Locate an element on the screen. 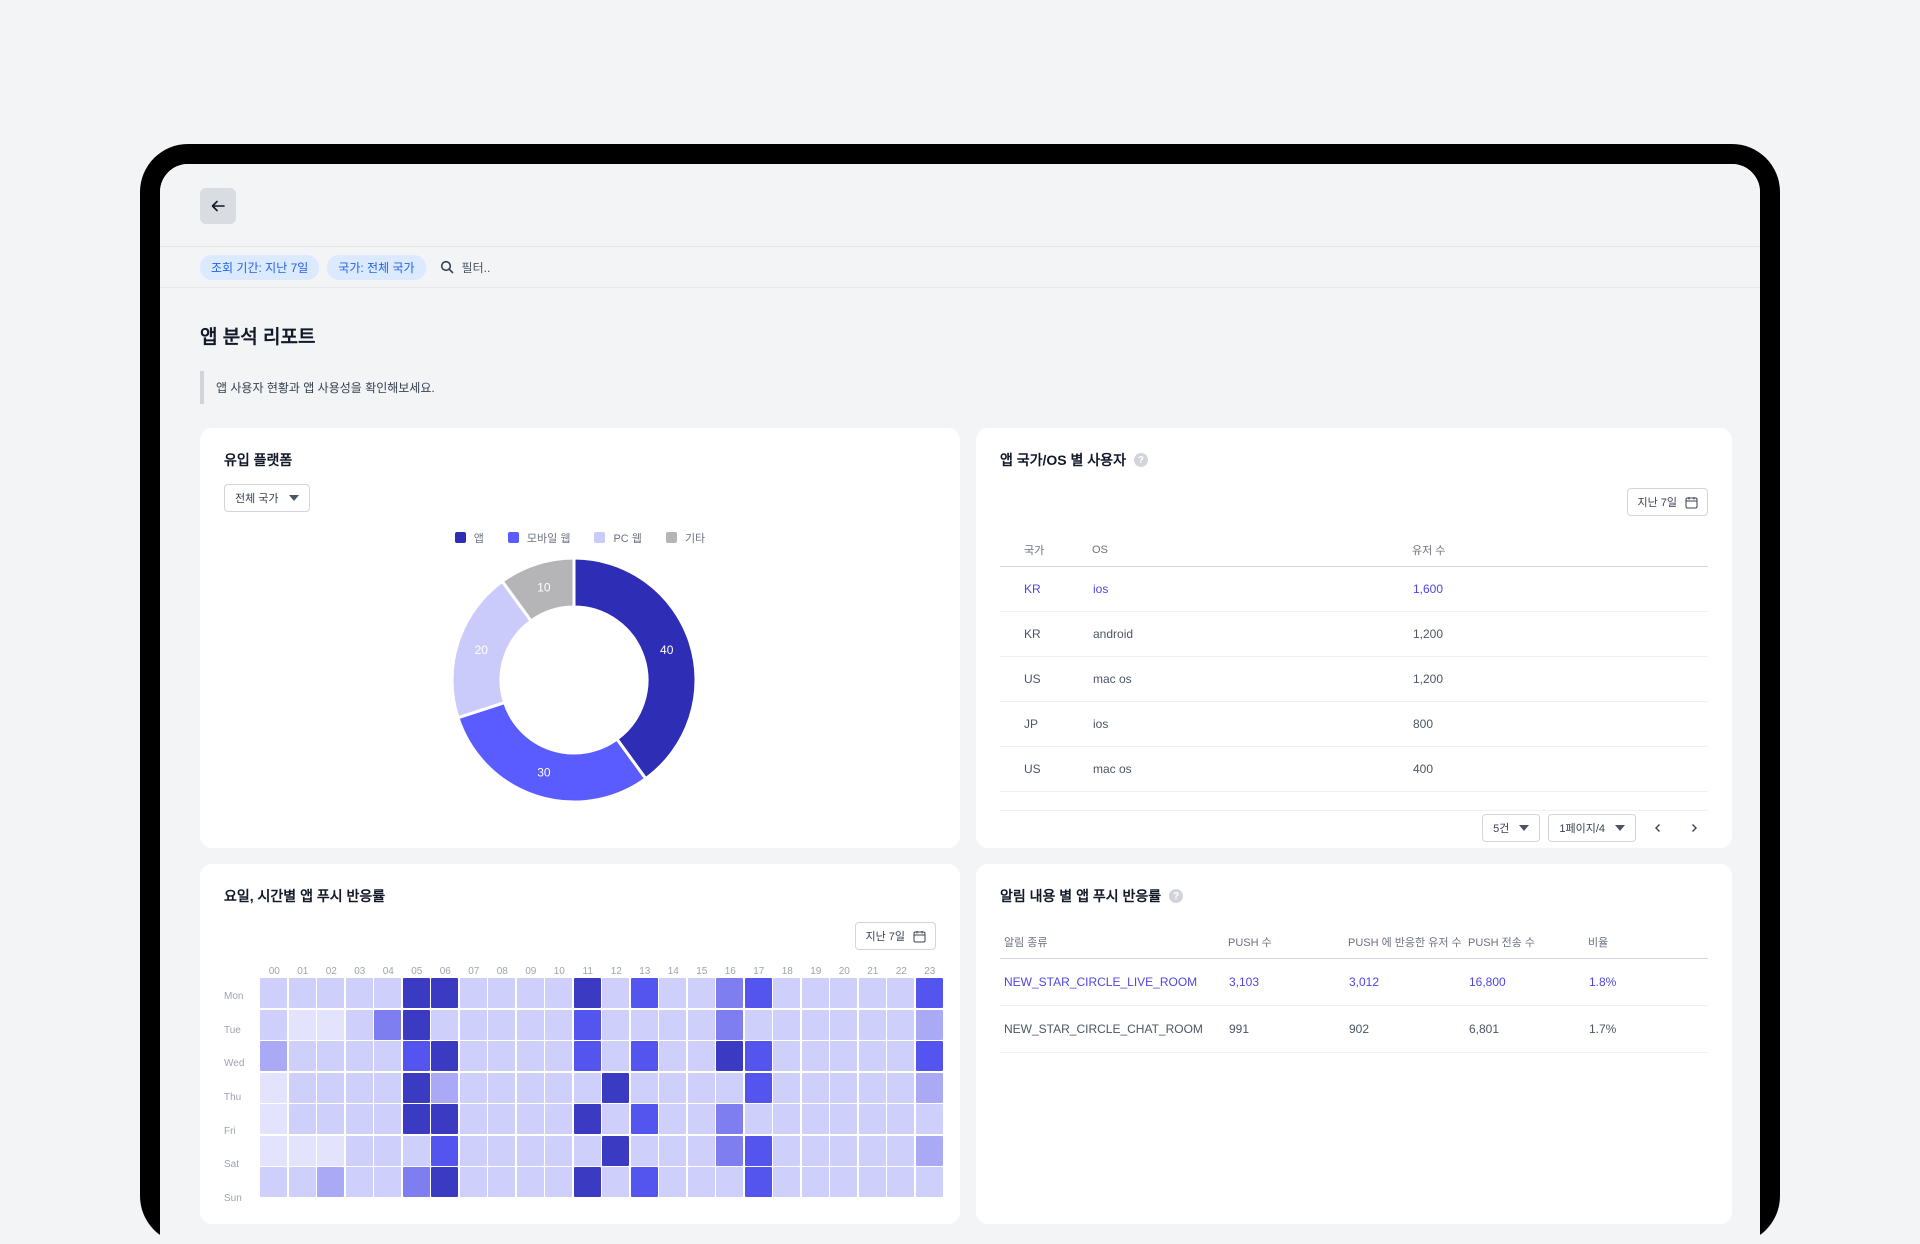 This screenshot has height=1244, width=1920. table-row: US mac os 400 is located at coordinates (1354, 769).